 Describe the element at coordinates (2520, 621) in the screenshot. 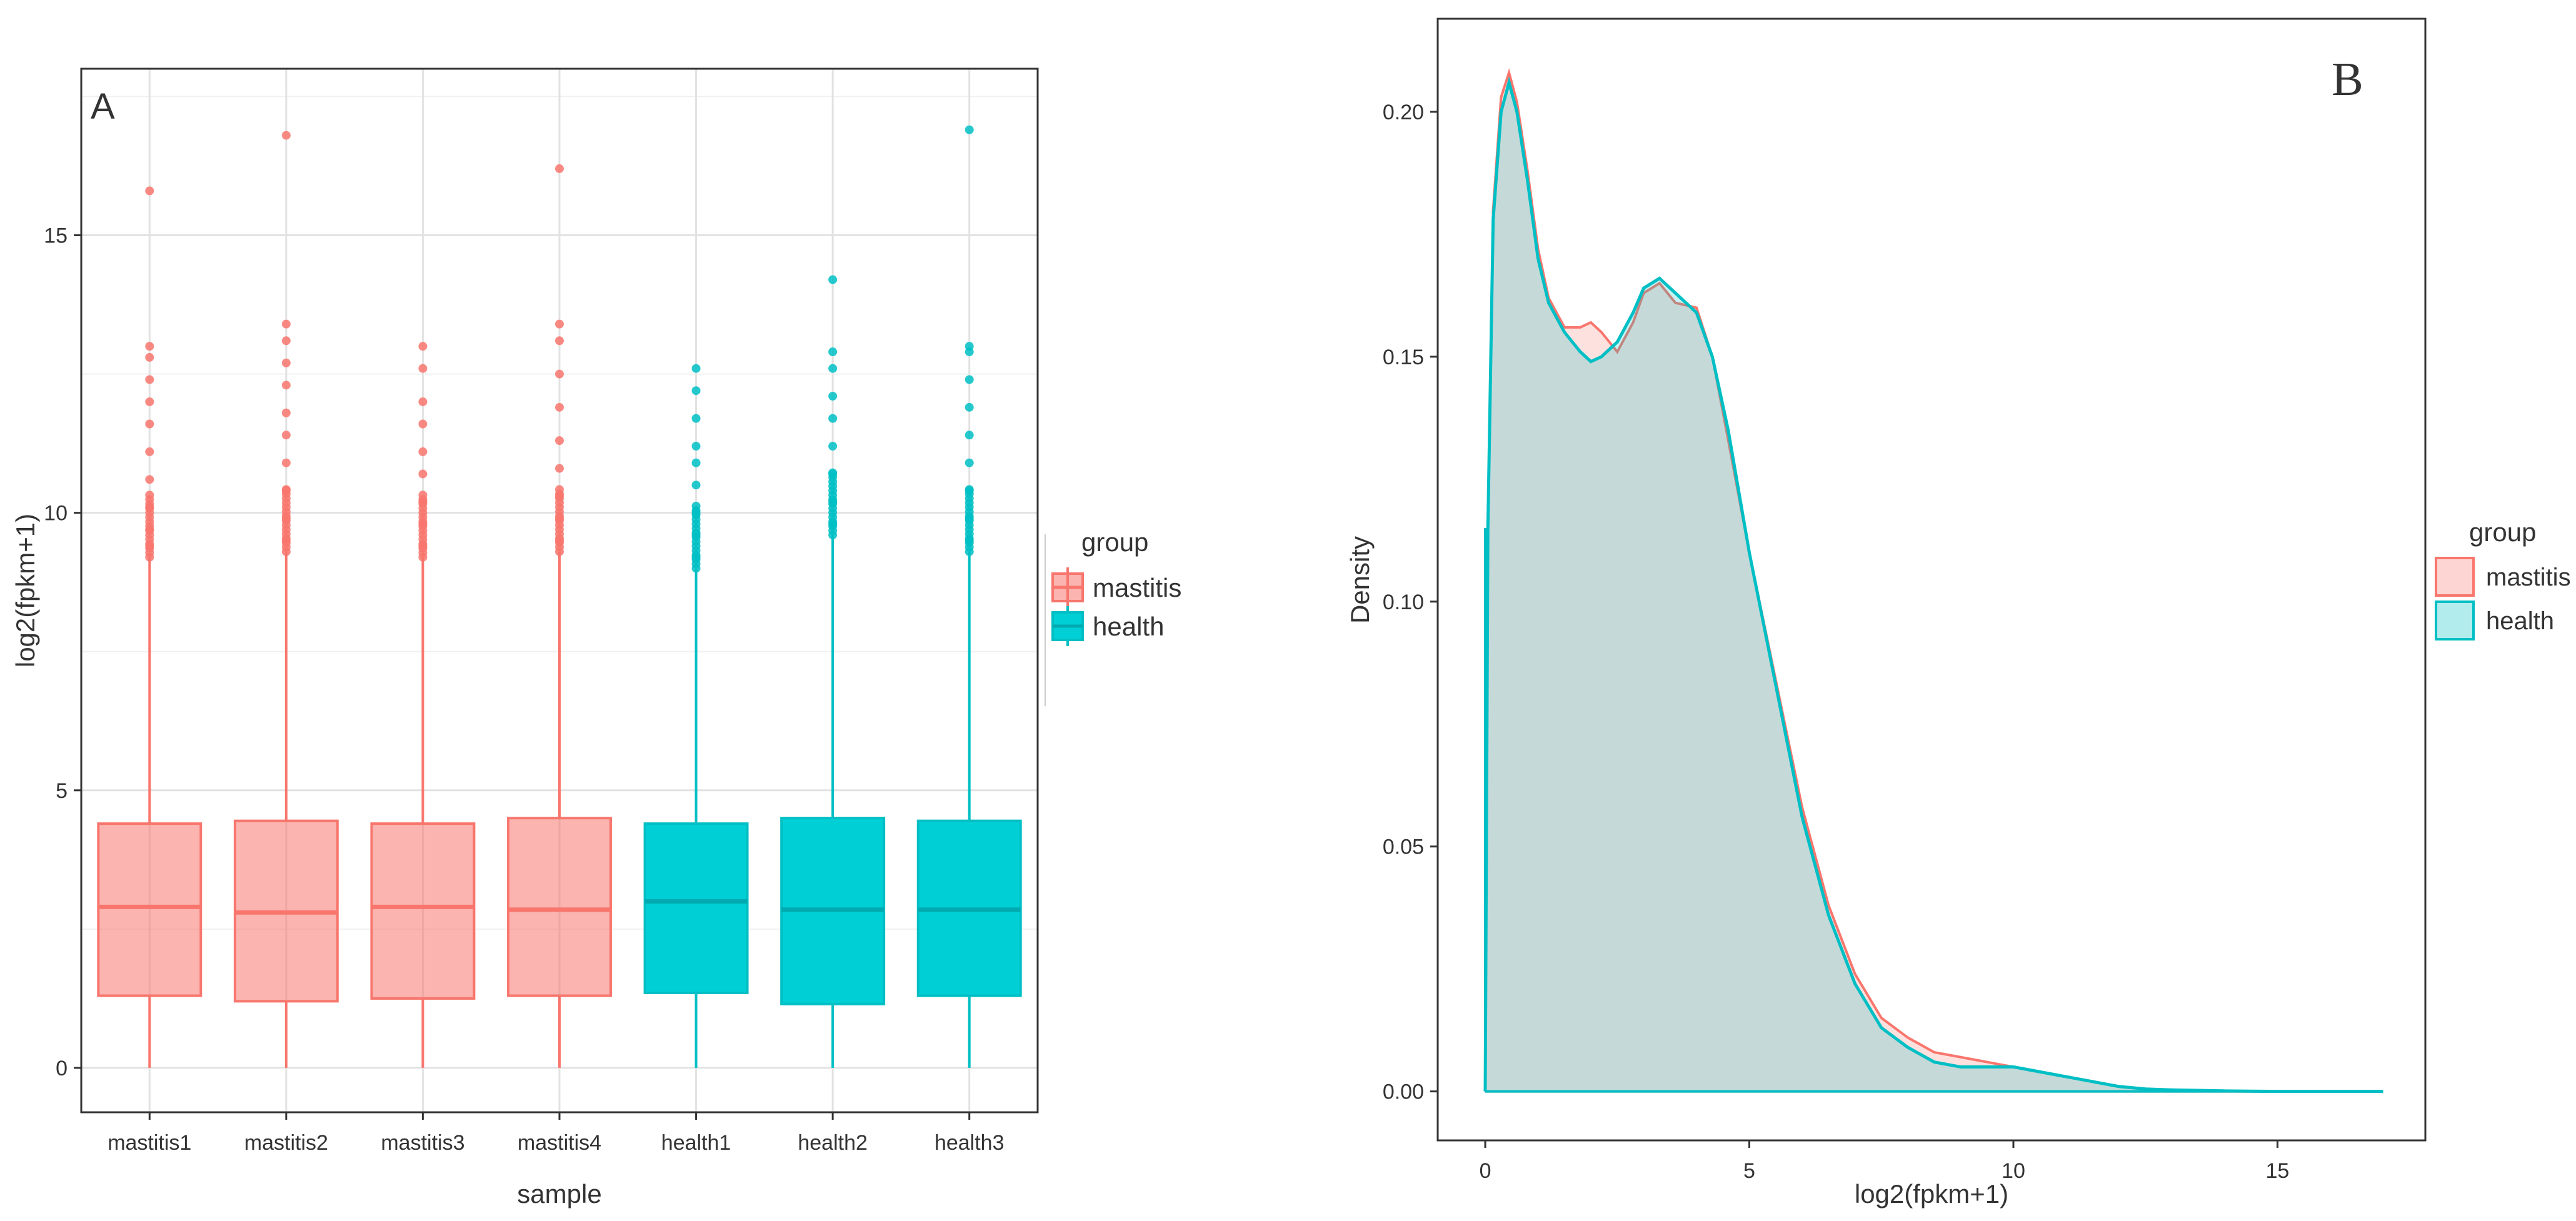

I see `legend-b-label-health: health` at that location.